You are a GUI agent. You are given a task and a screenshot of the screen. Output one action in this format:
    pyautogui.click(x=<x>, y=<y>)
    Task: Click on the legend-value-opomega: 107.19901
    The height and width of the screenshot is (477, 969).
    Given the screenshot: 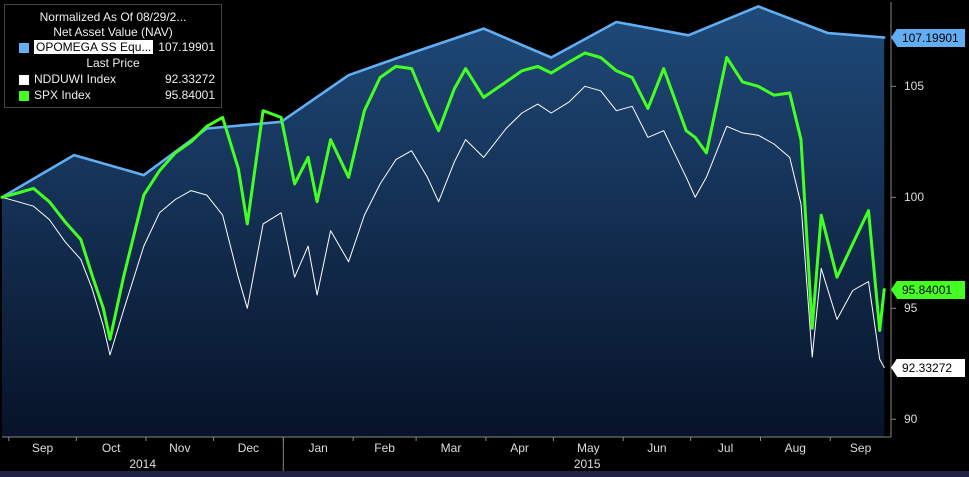 What is the action you would take?
    pyautogui.click(x=186, y=47)
    